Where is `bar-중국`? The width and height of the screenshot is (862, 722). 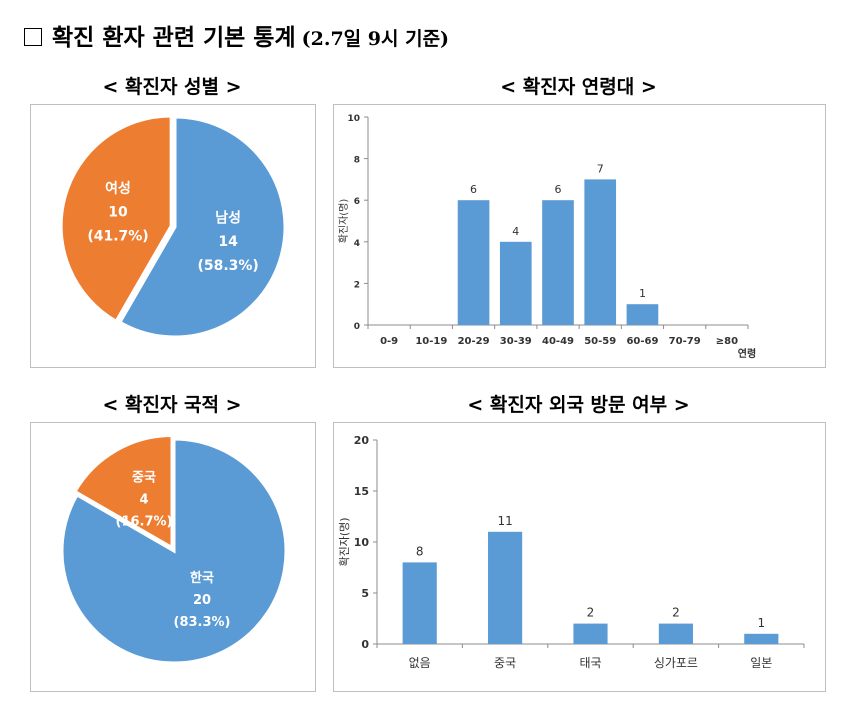
bar-중국 is located at coordinates (505, 587).